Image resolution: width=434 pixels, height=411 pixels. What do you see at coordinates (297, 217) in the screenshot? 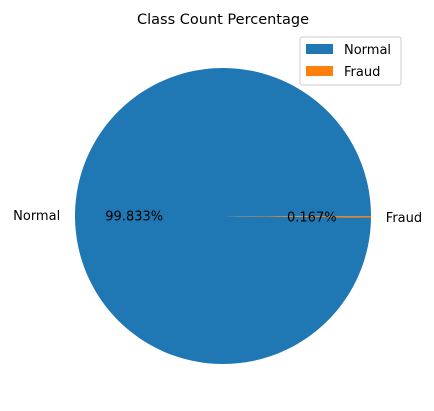
I see `pie-slice-fraud` at bounding box center [297, 217].